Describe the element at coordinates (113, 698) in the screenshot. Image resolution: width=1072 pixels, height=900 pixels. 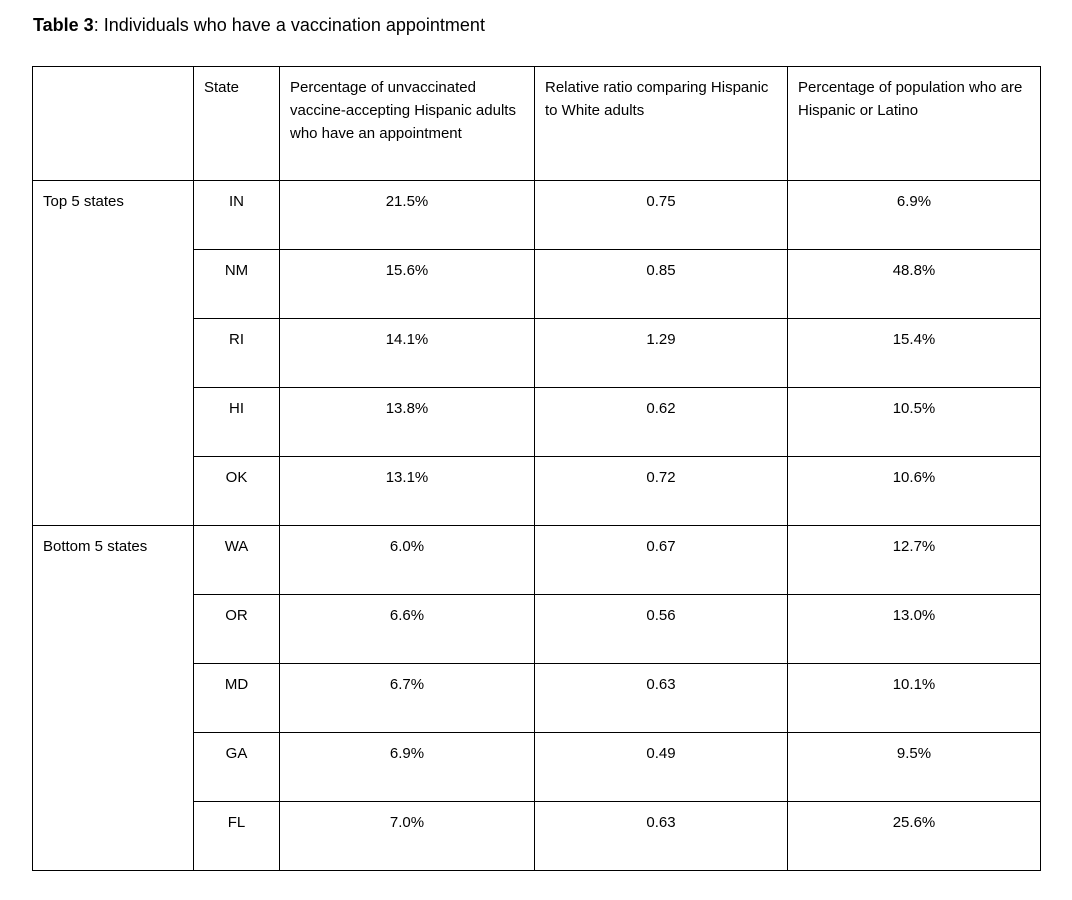
I see `row-group-label-bottom5: Bottom 5 states` at that location.